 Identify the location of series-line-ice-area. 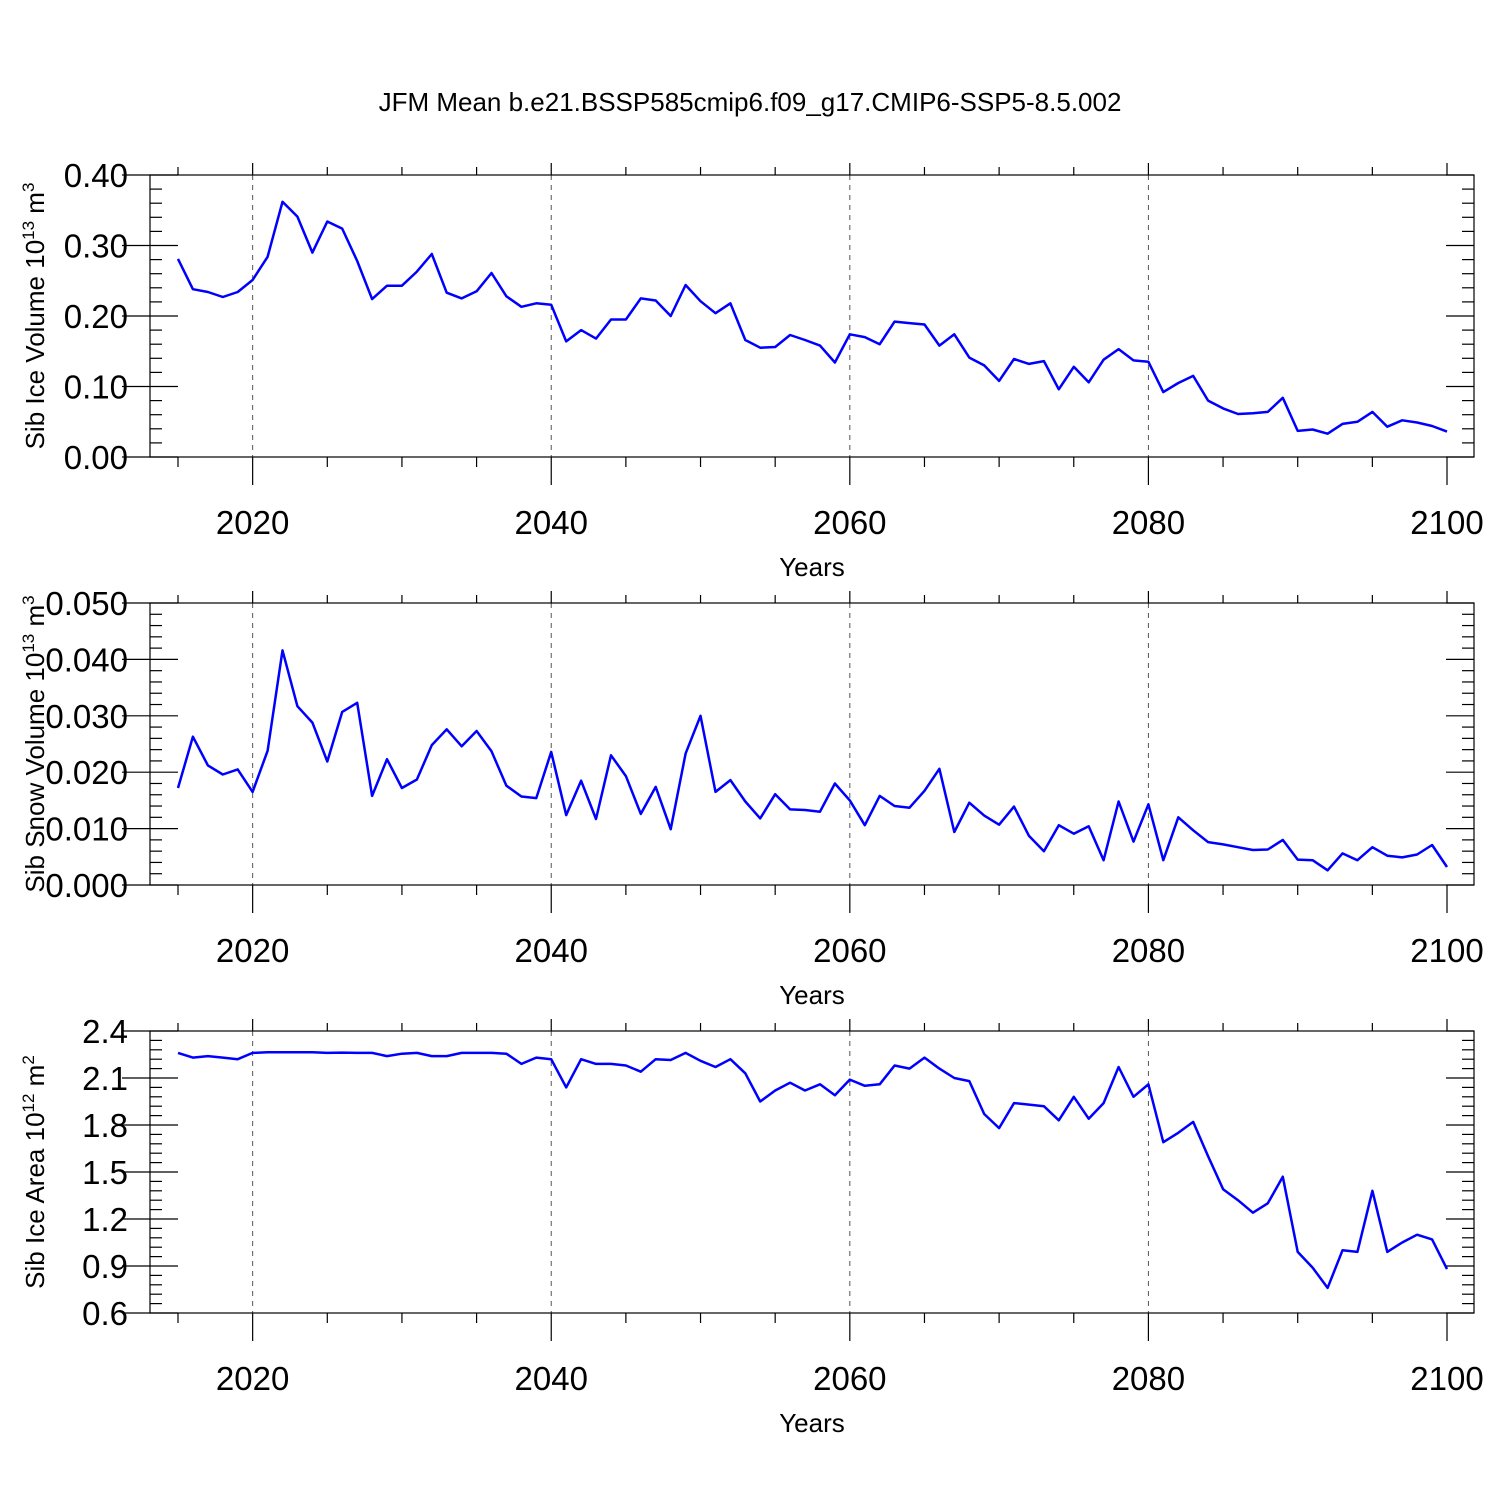
(813, 1170).